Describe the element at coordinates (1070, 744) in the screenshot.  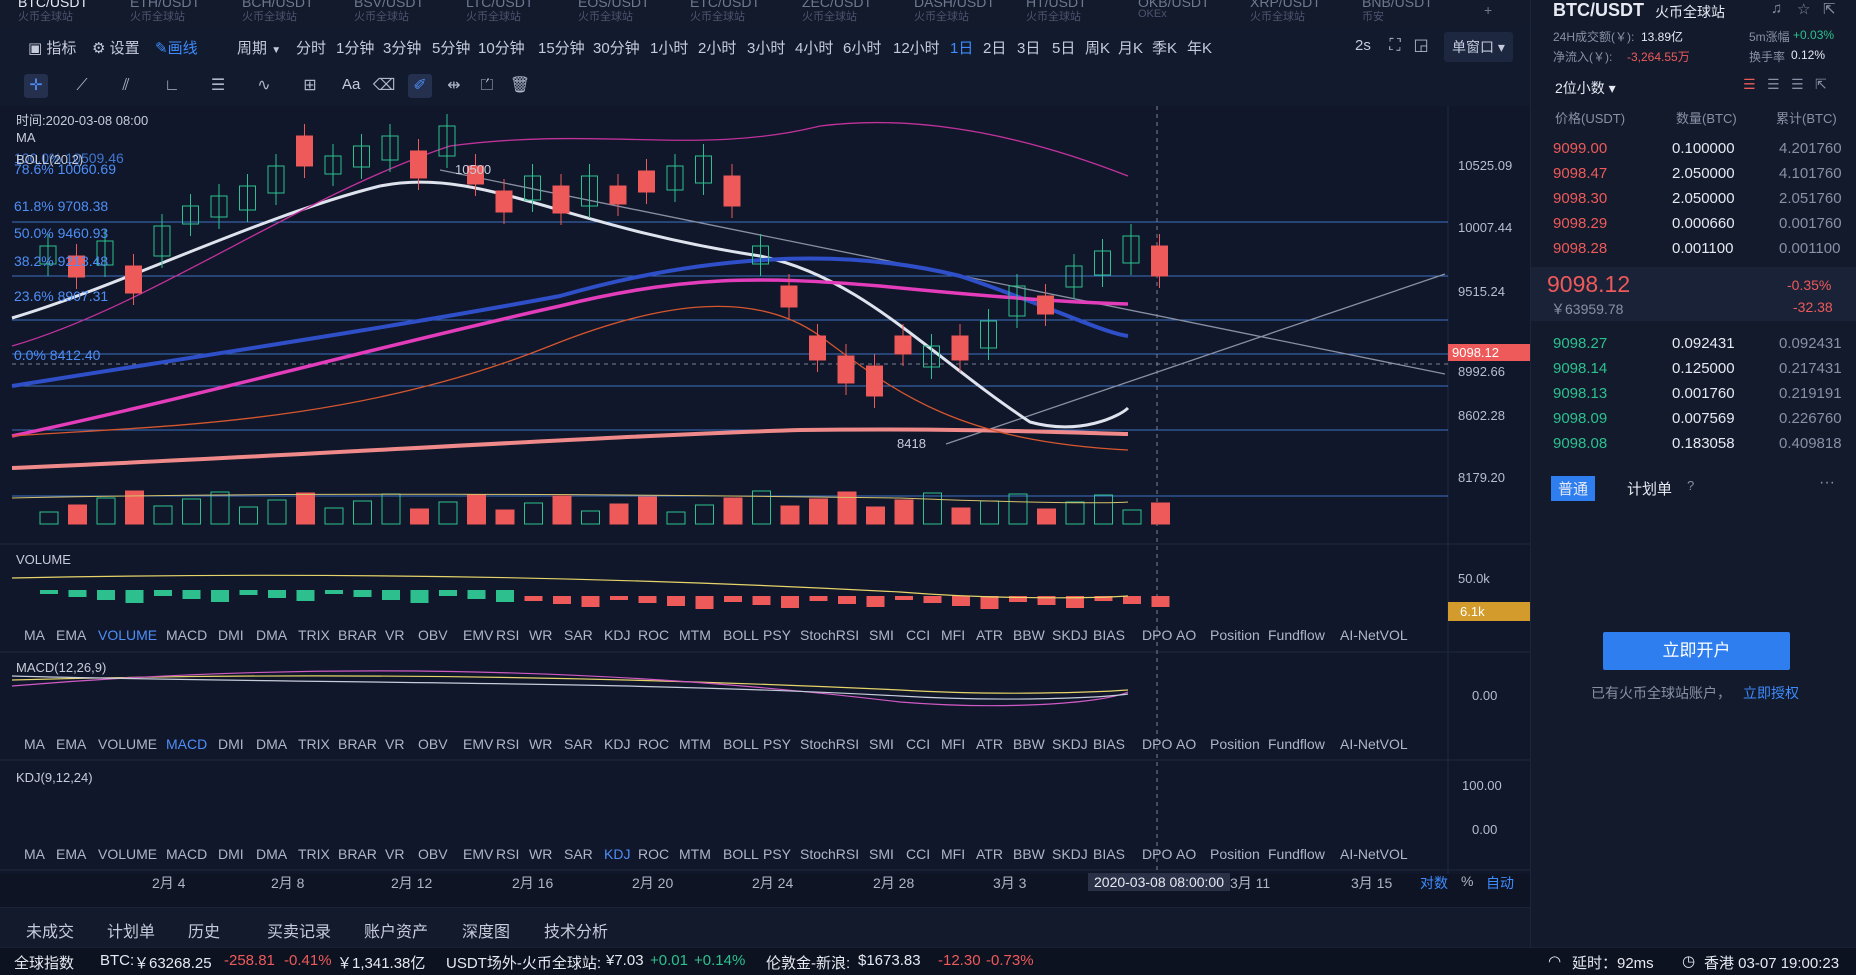
I see `indicator-option: SKDJ` at that location.